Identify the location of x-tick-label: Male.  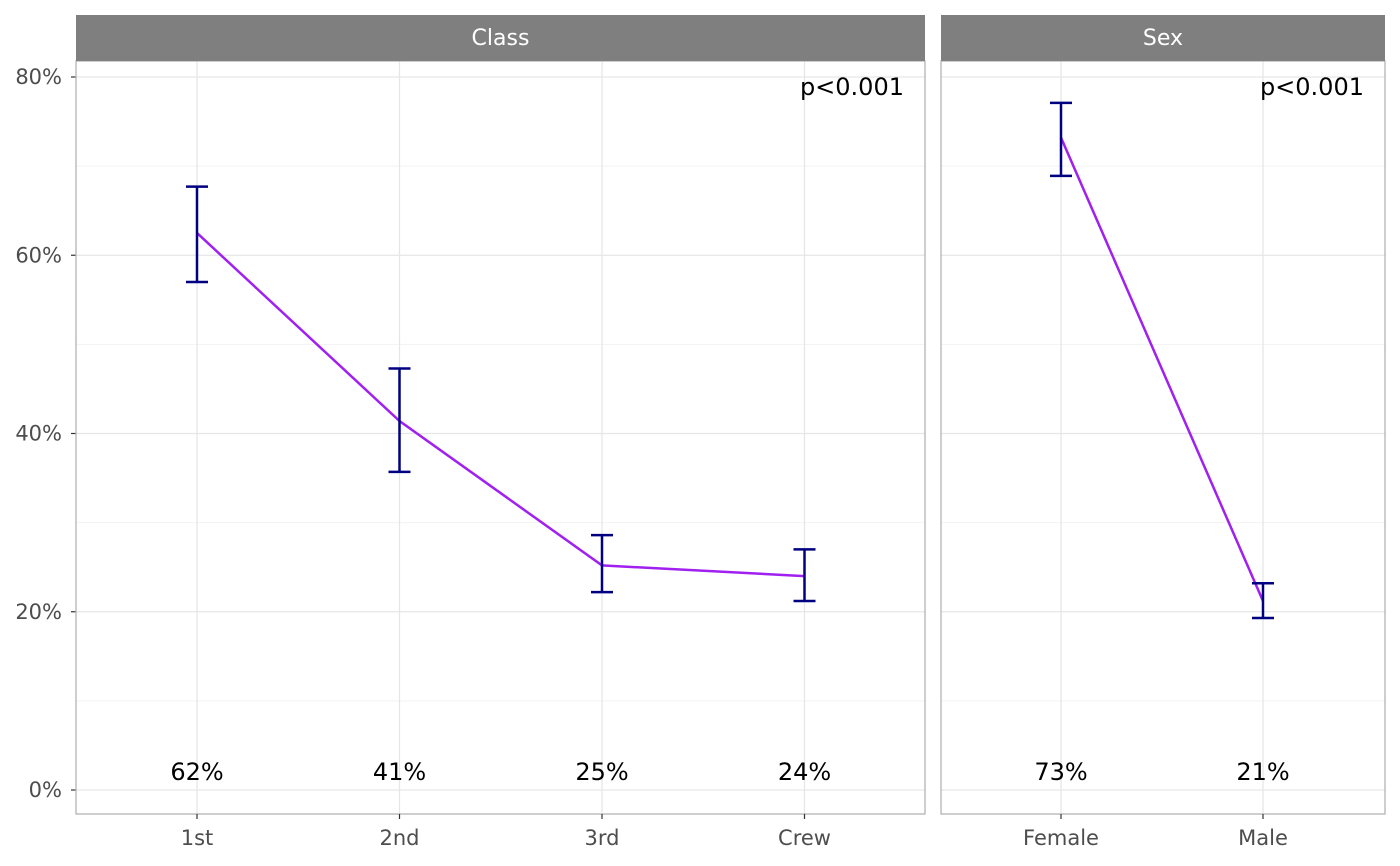
(1263, 838).